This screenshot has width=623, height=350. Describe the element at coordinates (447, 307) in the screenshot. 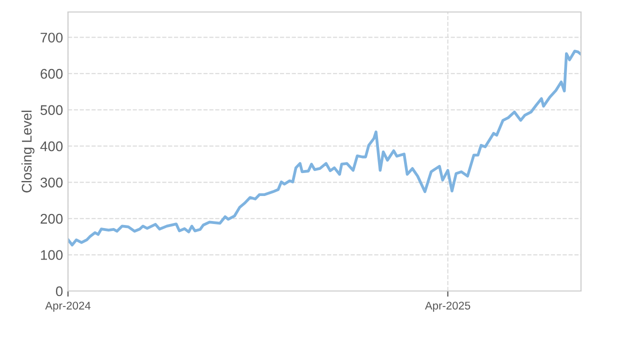

I see `x-tick-label: Apr-2025` at that location.